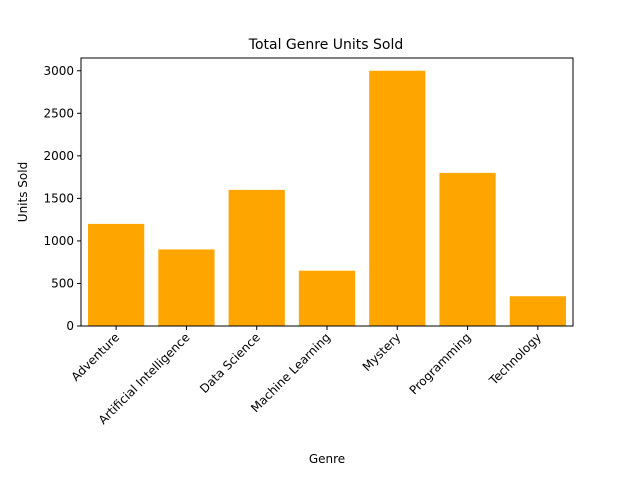 Image resolution: width=640 pixels, height=480 pixels. What do you see at coordinates (186, 287) in the screenshot?
I see `bar-artificial-intelligence` at bounding box center [186, 287].